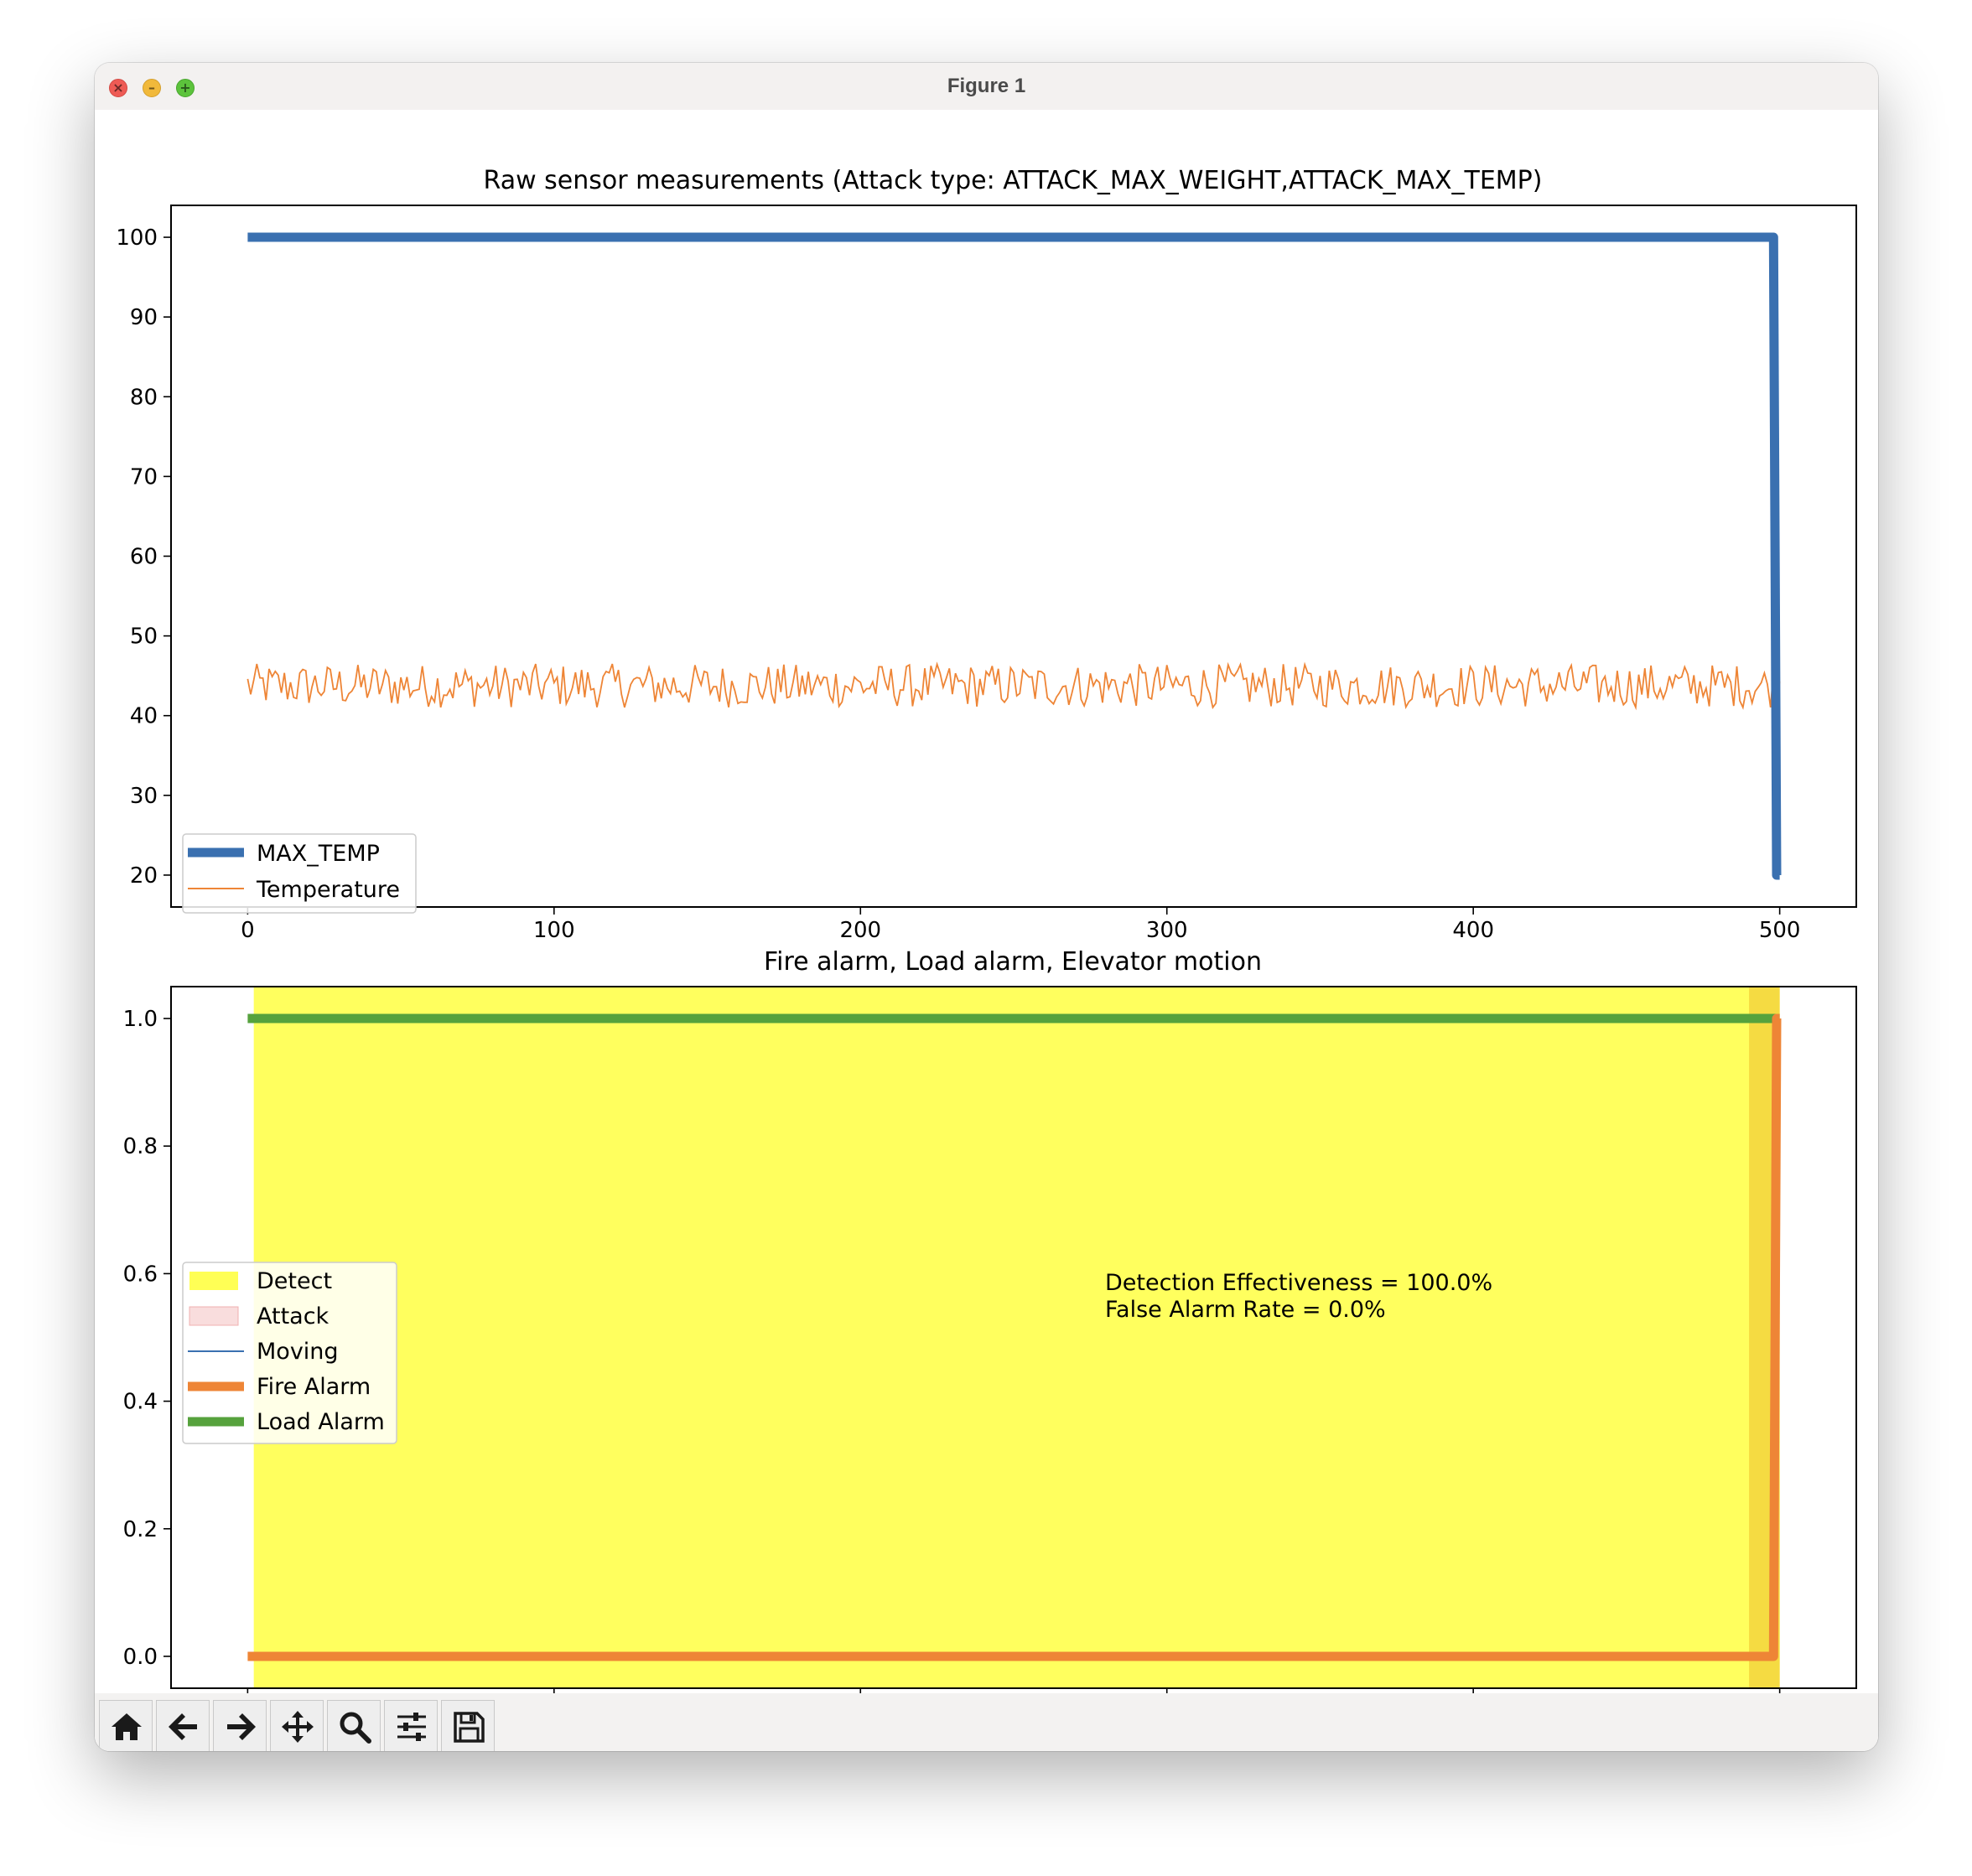  What do you see at coordinates (144, 876) in the screenshot?
I see `y-tick-label: 20` at bounding box center [144, 876].